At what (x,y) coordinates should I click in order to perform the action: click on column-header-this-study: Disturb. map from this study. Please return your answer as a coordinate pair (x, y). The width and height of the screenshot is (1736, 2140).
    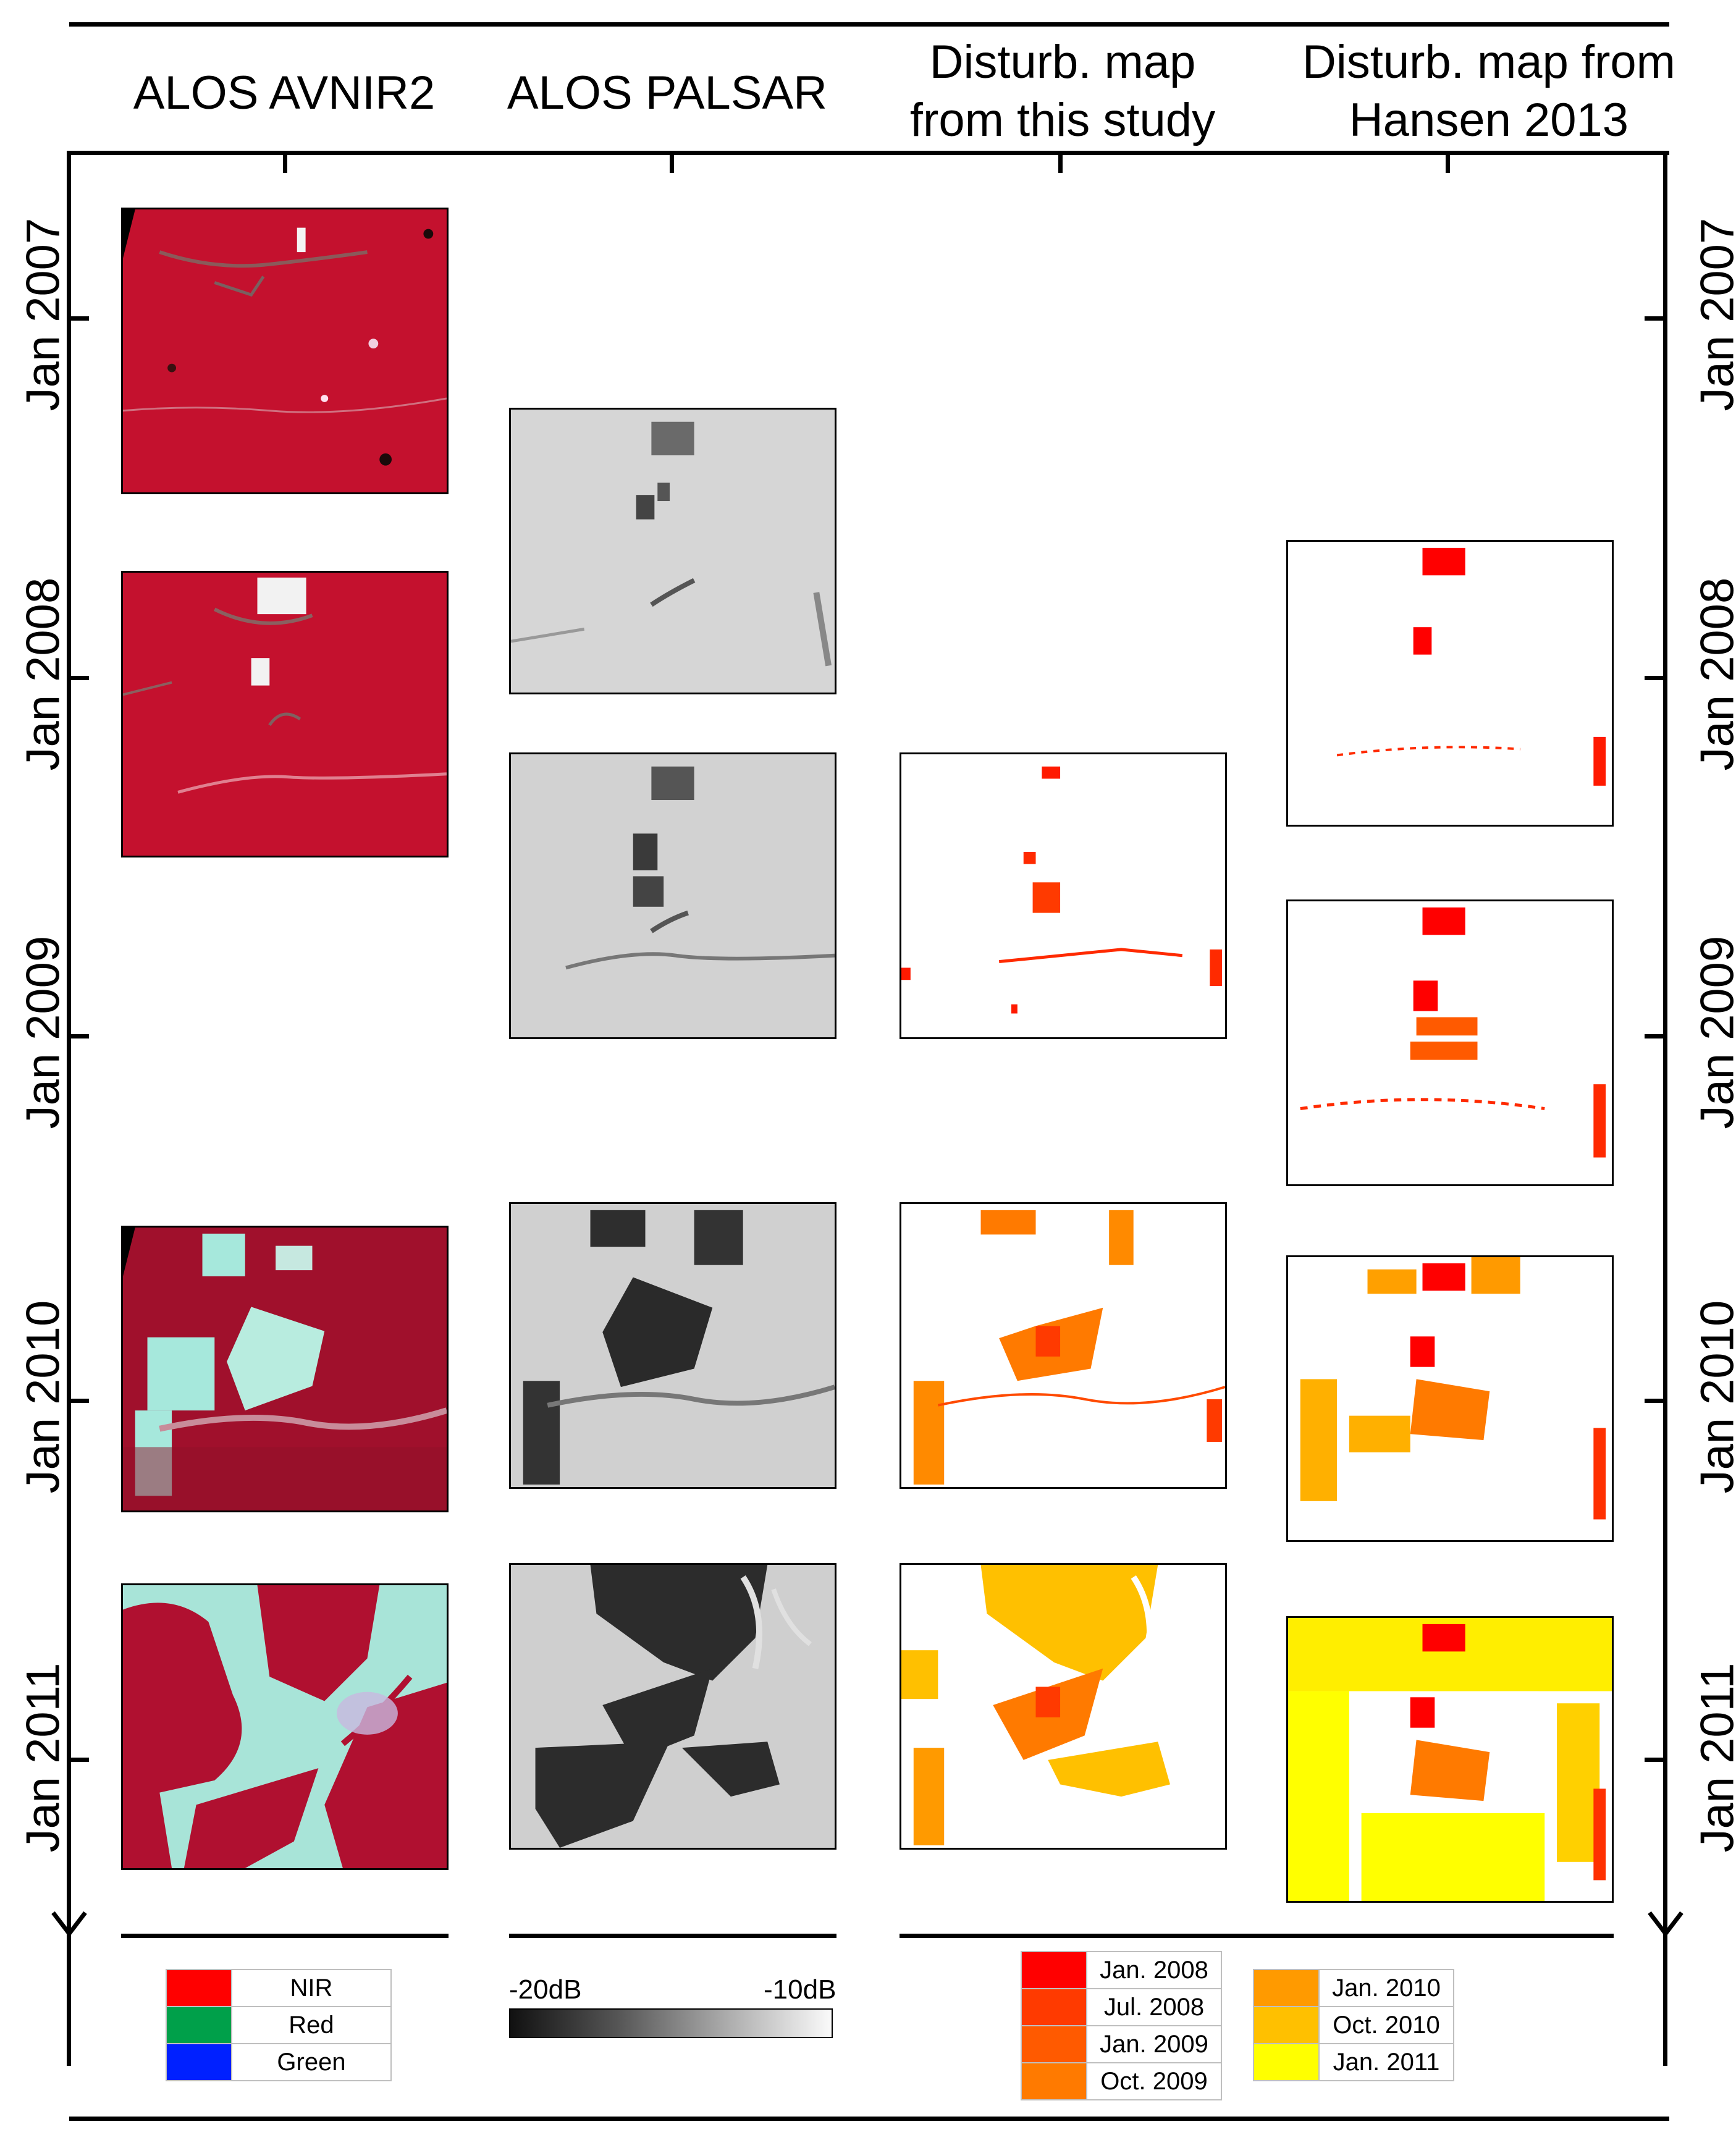
    Looking at the image, I should click on (1062, 91).